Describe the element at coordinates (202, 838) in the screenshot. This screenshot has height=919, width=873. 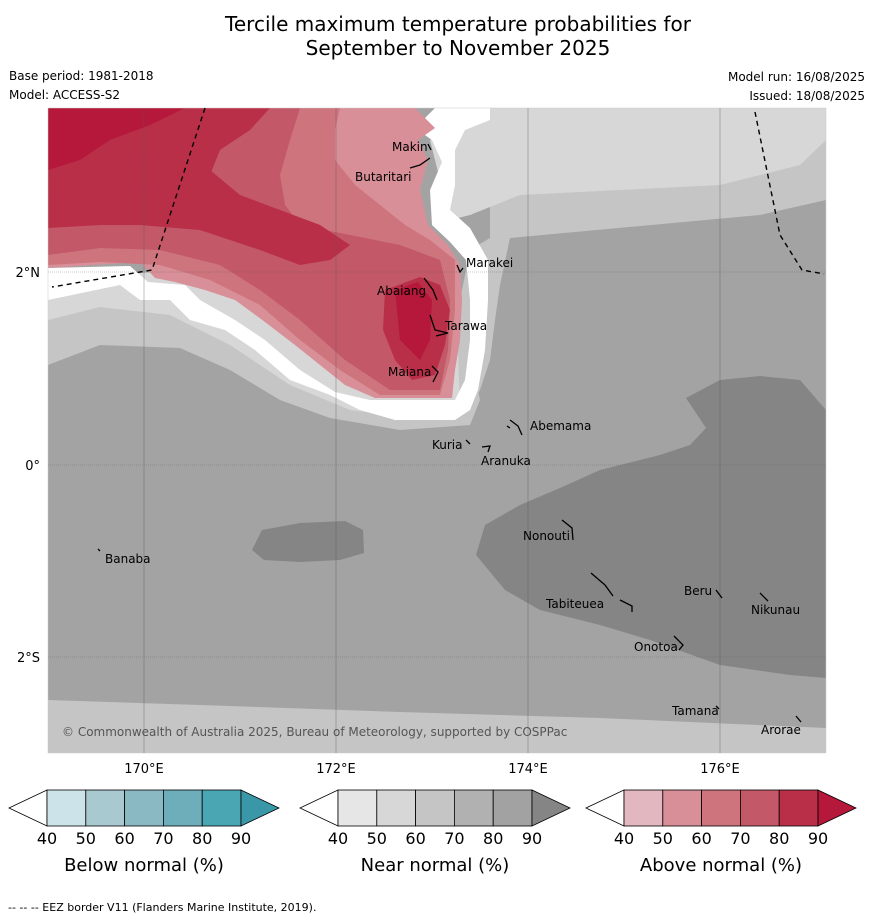
I see `below-normal-legend-tick: 80` at that location.